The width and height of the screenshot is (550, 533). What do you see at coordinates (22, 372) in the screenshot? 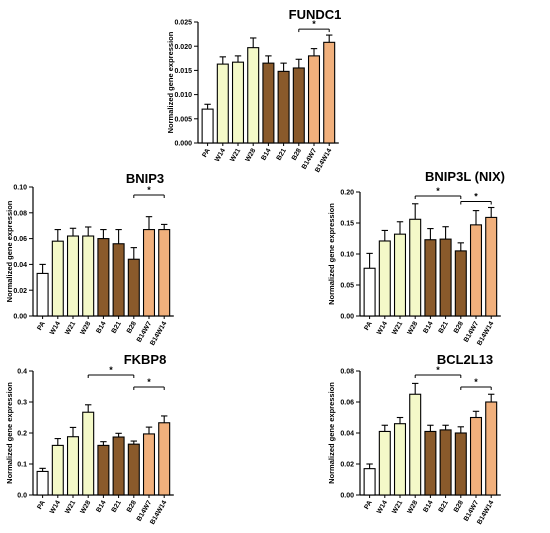
I see `y-tick-label: 0.4` at bounding box center [22, 372].